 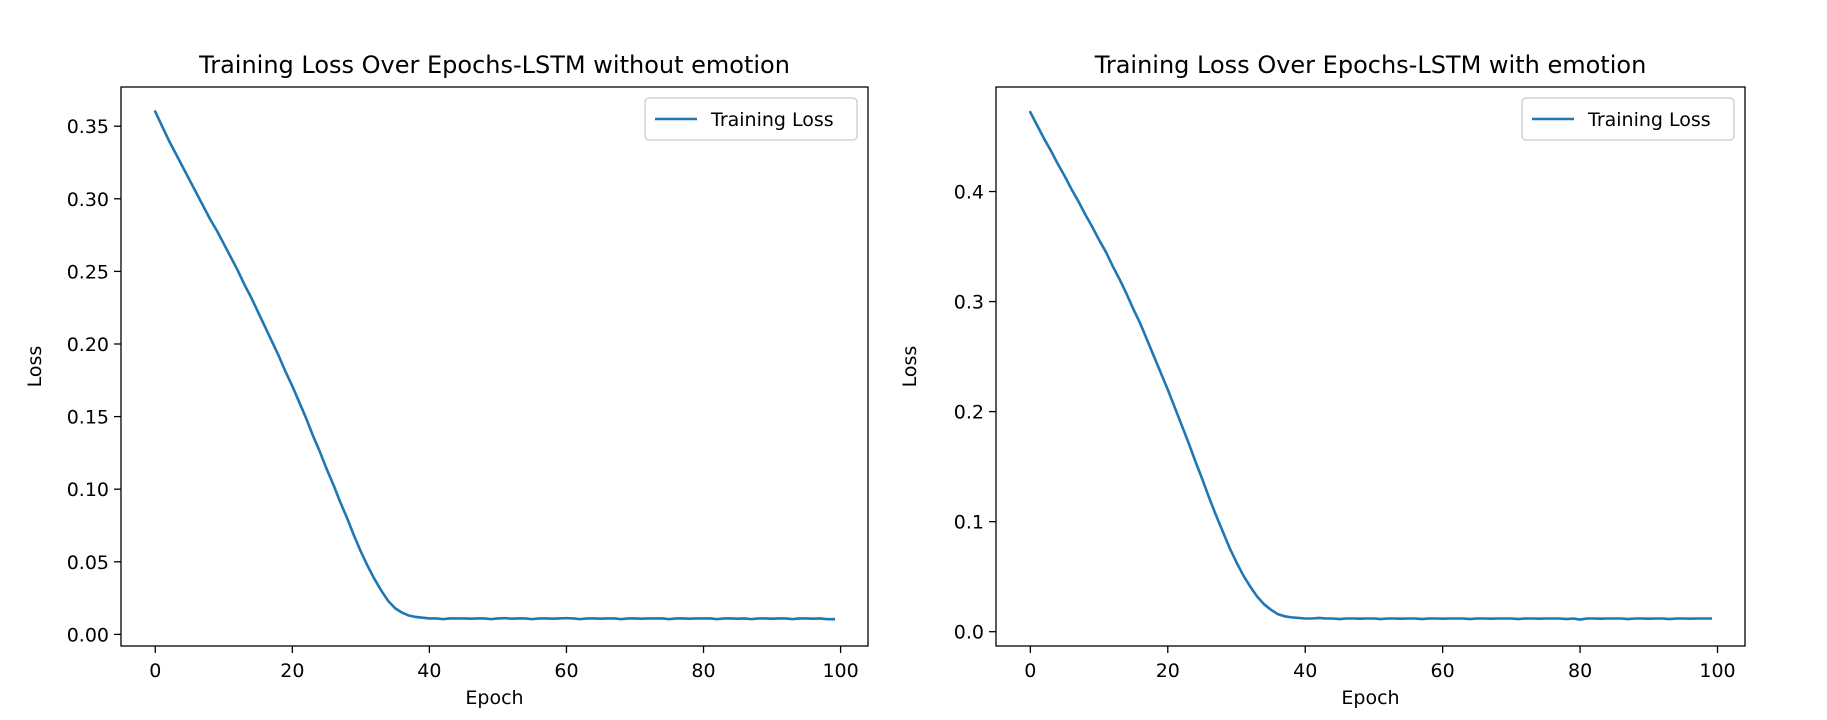 I want to click on y-tick-label: 0.00, so click(x=88, y=635).